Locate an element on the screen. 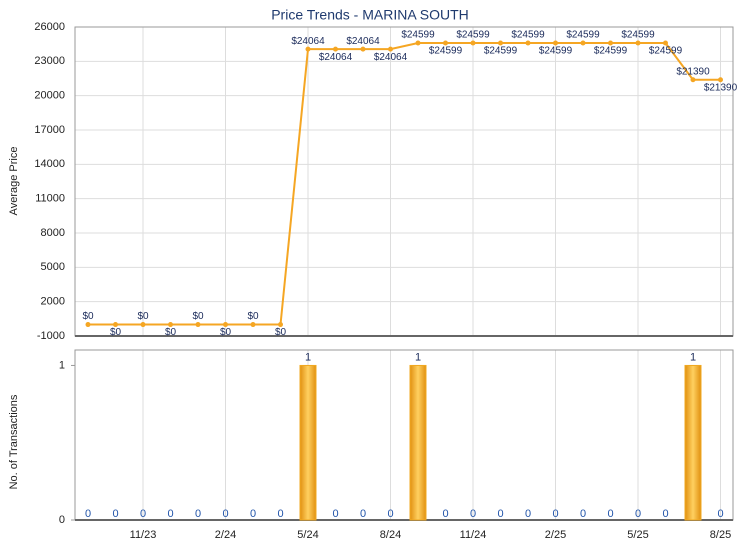 This screenshot has height=555, width=740. y-tick-label: 1 is located at coordinates (62, 365).